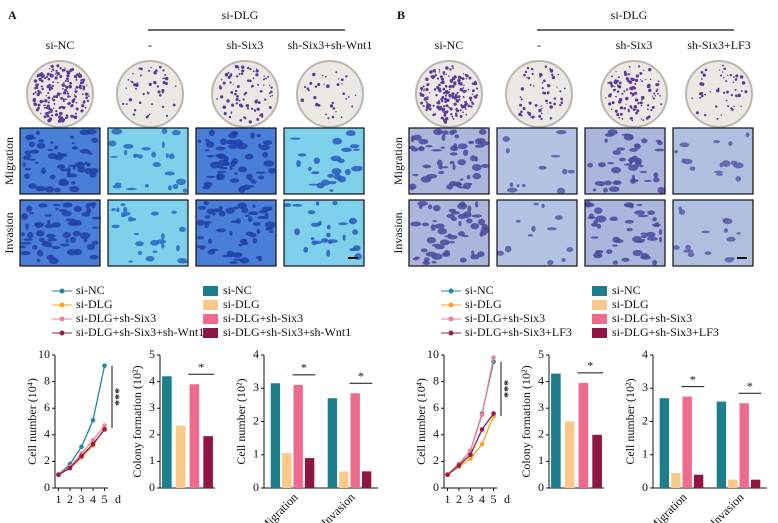 The image size is (778, 523). I want to click on legend-label: si-DLG, so click(483, 304).